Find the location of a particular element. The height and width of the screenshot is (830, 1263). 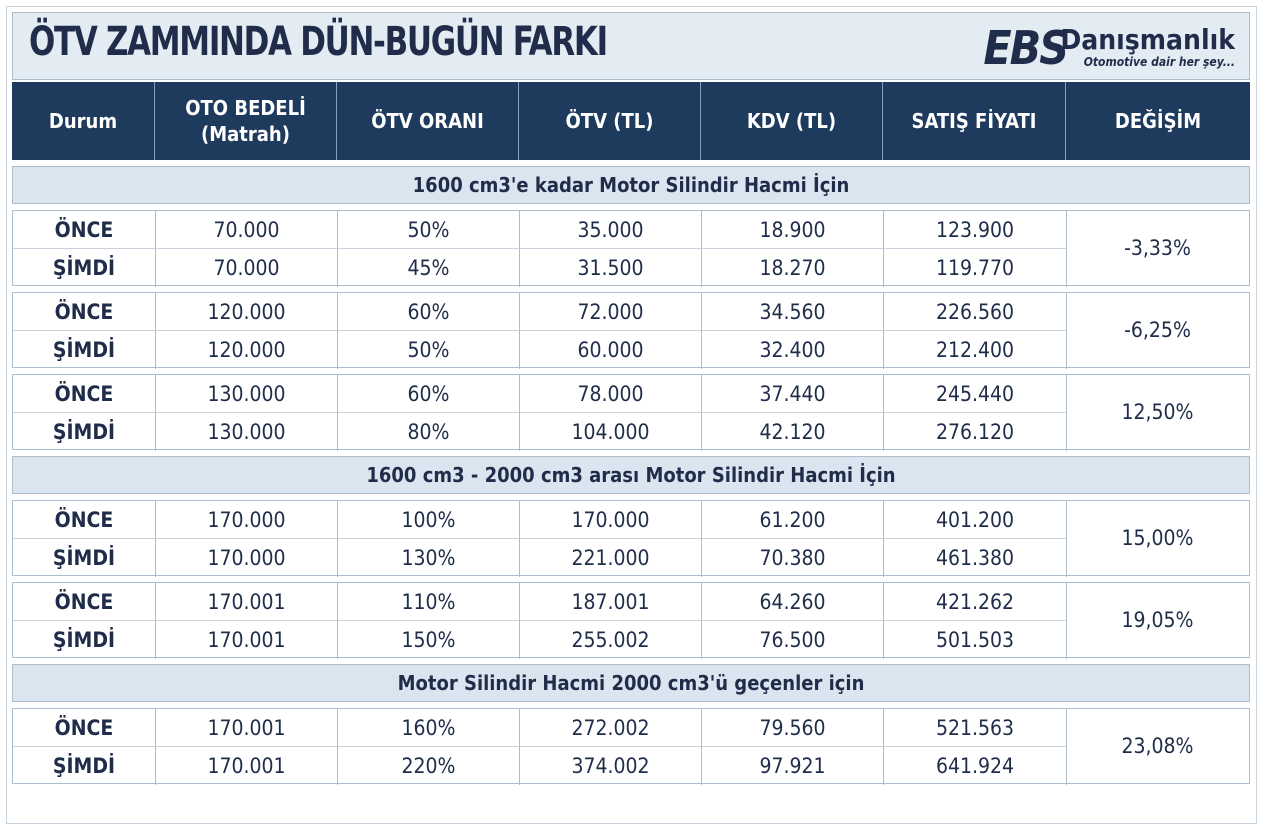

table-row: ŞİMDİ 170.001 150% 255.002 76.500 501.503 is located at coordinates (540, 640).